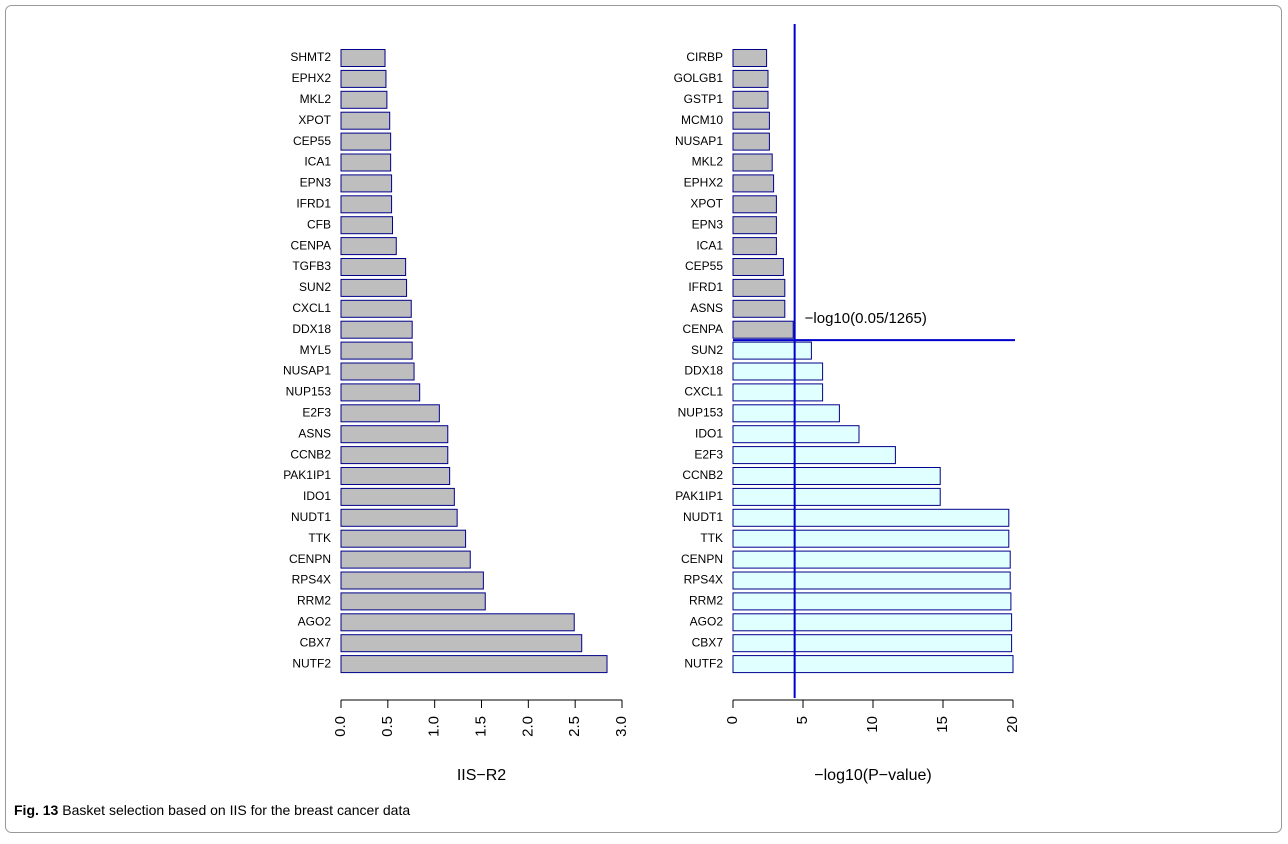 The image size is (1288, 844). I want to click on x-tick-label: 1.5, so click(480, 726).